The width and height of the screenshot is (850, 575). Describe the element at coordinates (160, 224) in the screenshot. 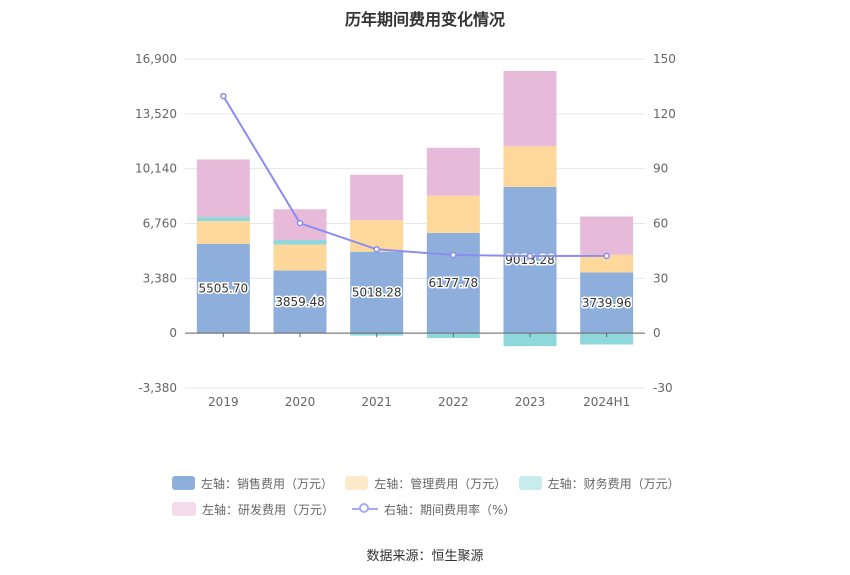

I see `left-axis-tick-label: 6,760` at that location.